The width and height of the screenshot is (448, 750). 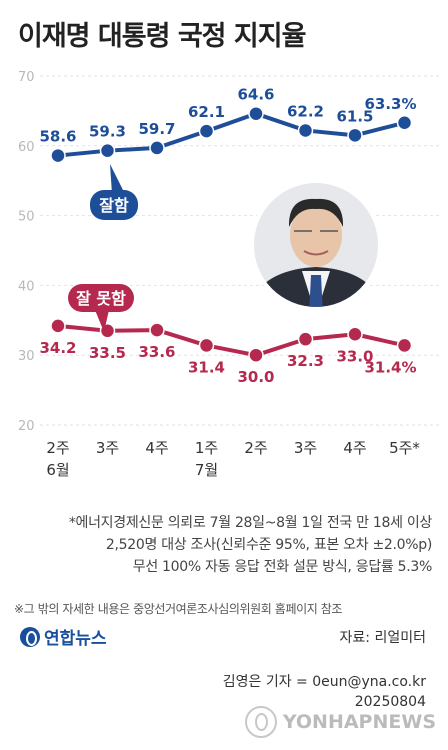 What do you see at coordinates (390, 702) in the screenshot?
I see `byline-date: 20250804` at bounding box center [390, 702].